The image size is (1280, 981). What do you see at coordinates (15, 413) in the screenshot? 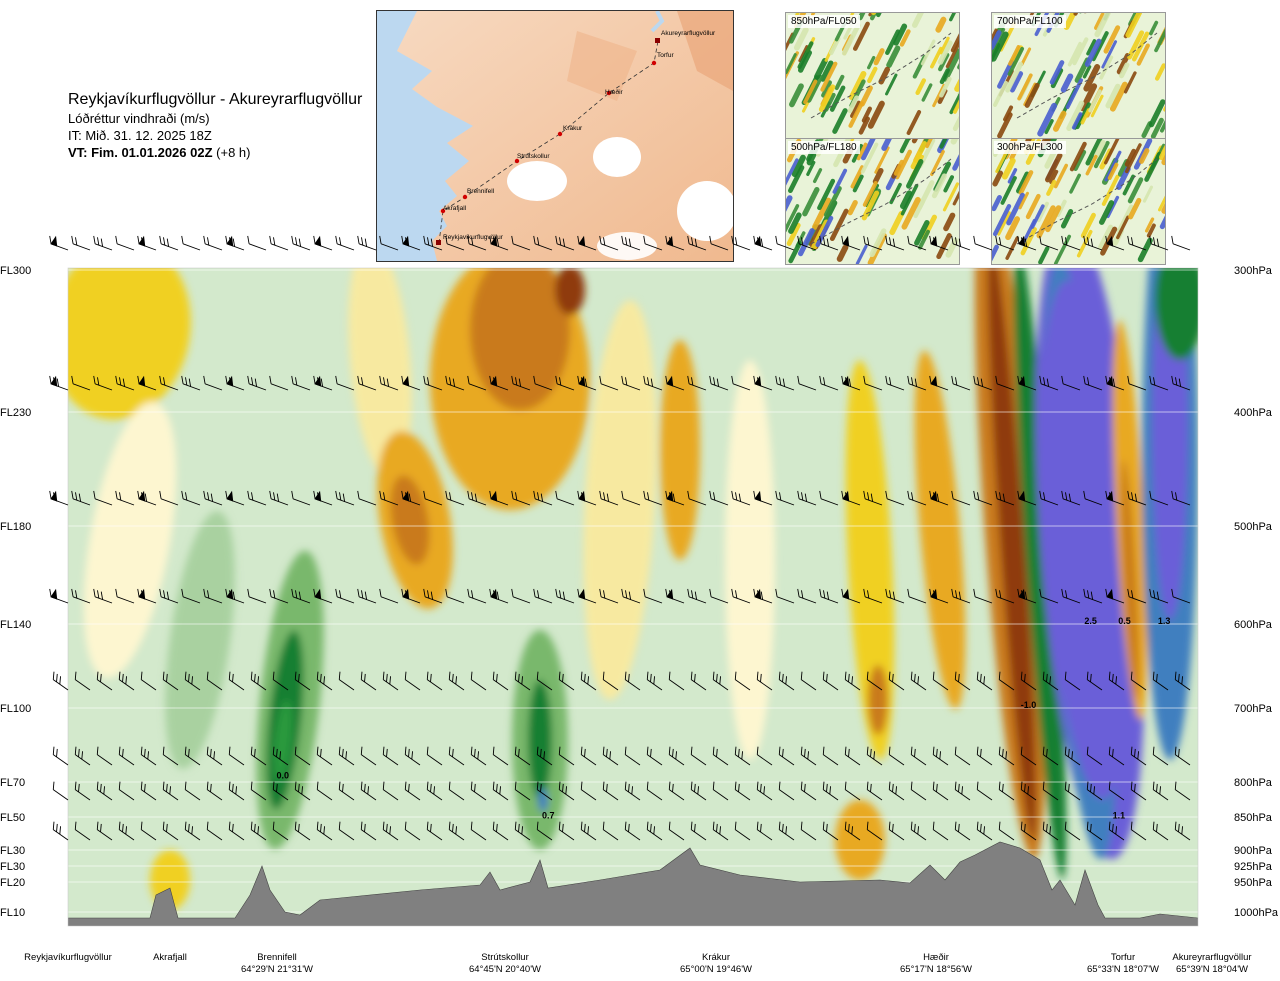
I see `flight-level-label: FL230` at bounding box center [15, 413].